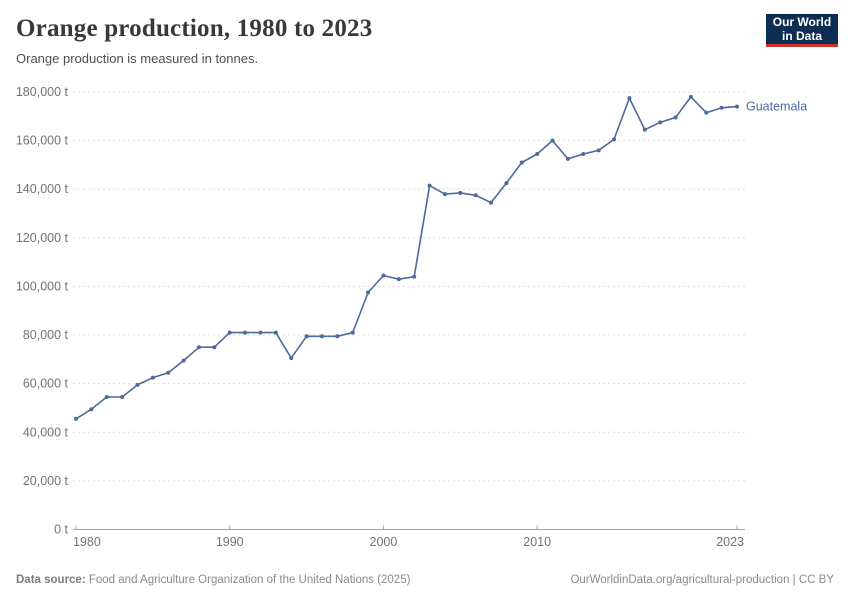 This screenshot has height=600, width=850. Describe the element at coordinates (87, 542) in the screenshot. I see `x-axis-label: 1980` at that location.